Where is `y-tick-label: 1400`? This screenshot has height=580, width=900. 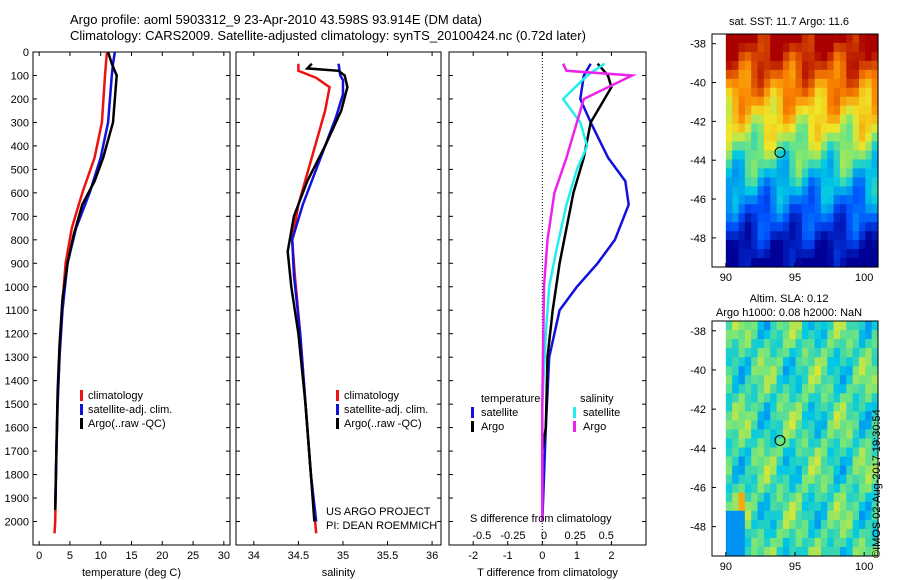
y-tick-label: 1400 is located at coordinates (17, 382).